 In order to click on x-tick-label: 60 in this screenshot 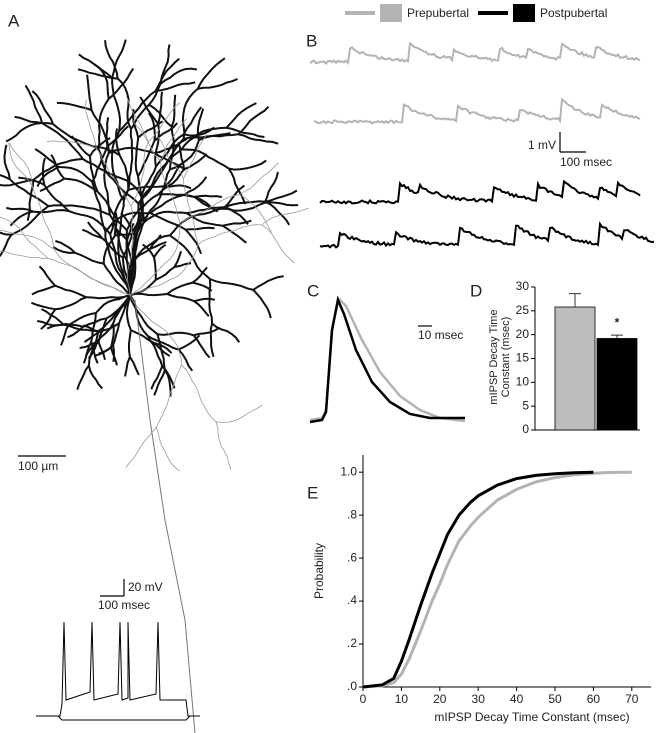, I will do `click(594, 699)`.